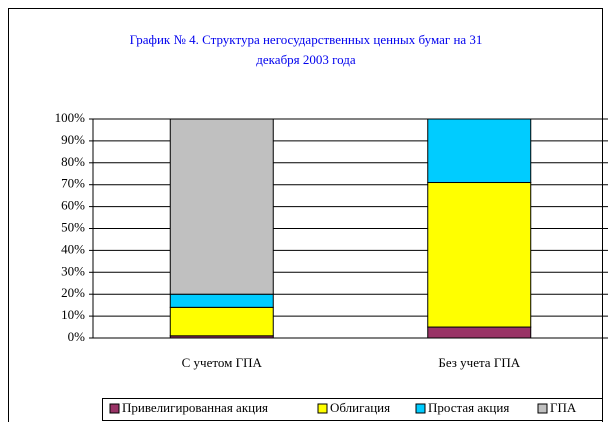  Describe the element at coordinates (70, 117) in the screenshot. I see `y-tick-label: 100%` at that location.